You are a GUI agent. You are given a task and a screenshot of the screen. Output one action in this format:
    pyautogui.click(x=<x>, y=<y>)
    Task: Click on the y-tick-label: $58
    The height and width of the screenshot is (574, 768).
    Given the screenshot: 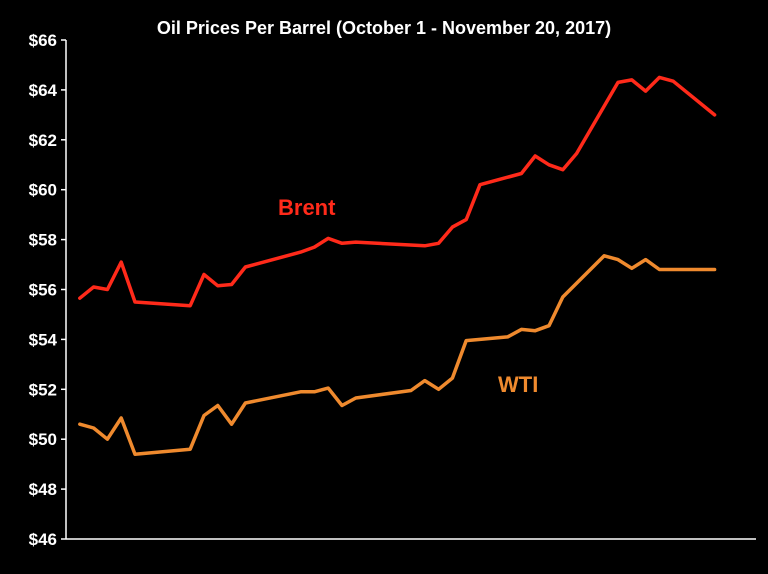 What is the action you would take?
    pyautogui.click(x=43, y=240)
    